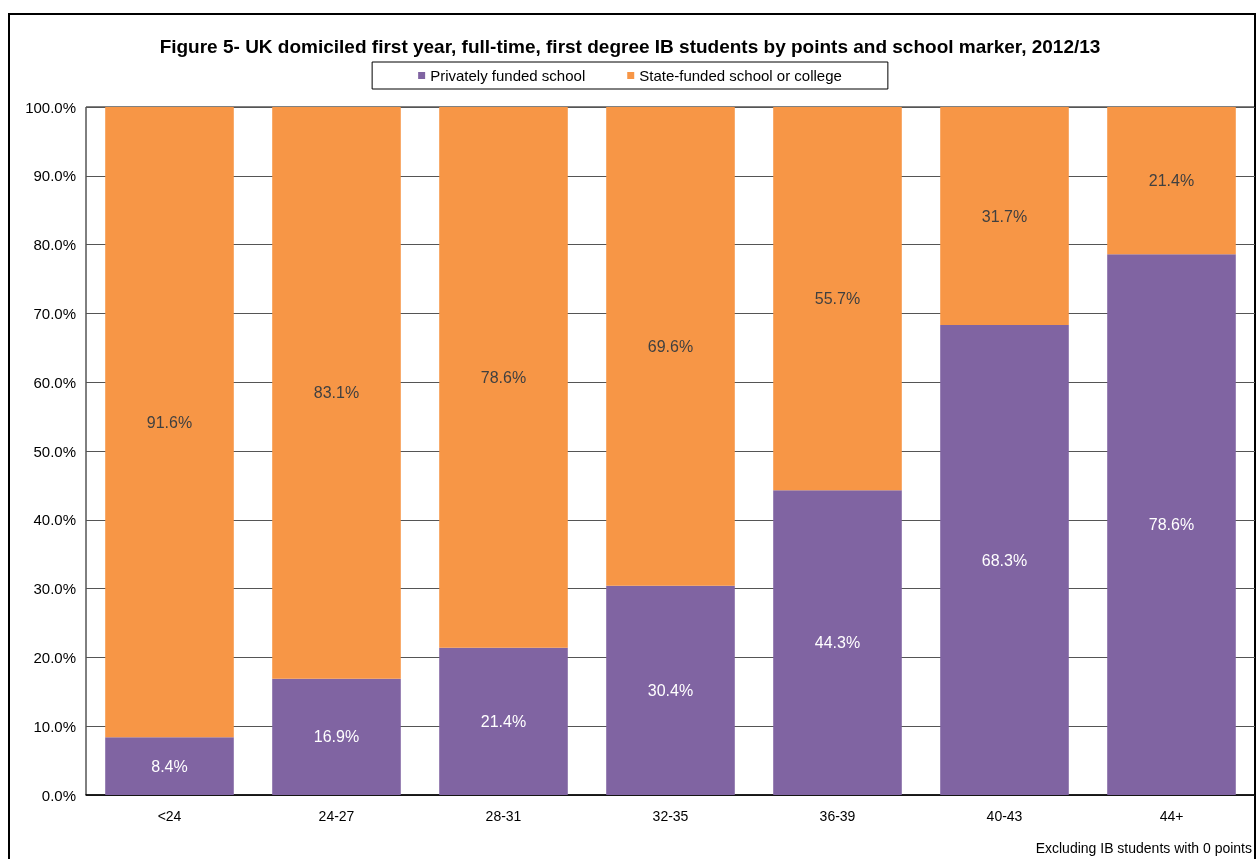 The image size is (1260, 859). Describe the element at coordinates (54, 520) in the screenshot. I see `y-tick-label: 40.0%` at that location.